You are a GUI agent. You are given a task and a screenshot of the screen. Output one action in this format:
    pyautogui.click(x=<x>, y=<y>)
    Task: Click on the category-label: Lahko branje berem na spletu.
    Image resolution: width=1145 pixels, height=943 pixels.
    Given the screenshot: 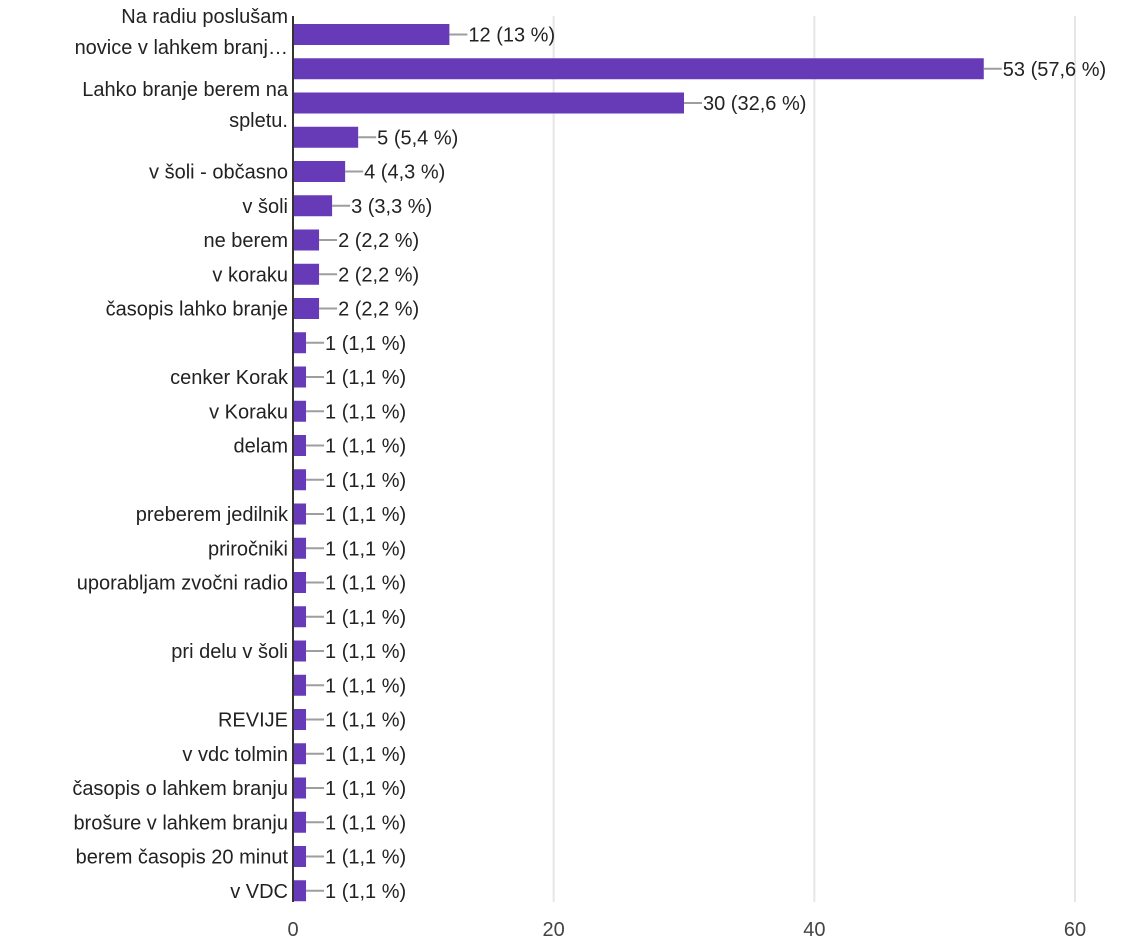 What is the action you would take?
    pyautogui.click(x=185, y=105)
    